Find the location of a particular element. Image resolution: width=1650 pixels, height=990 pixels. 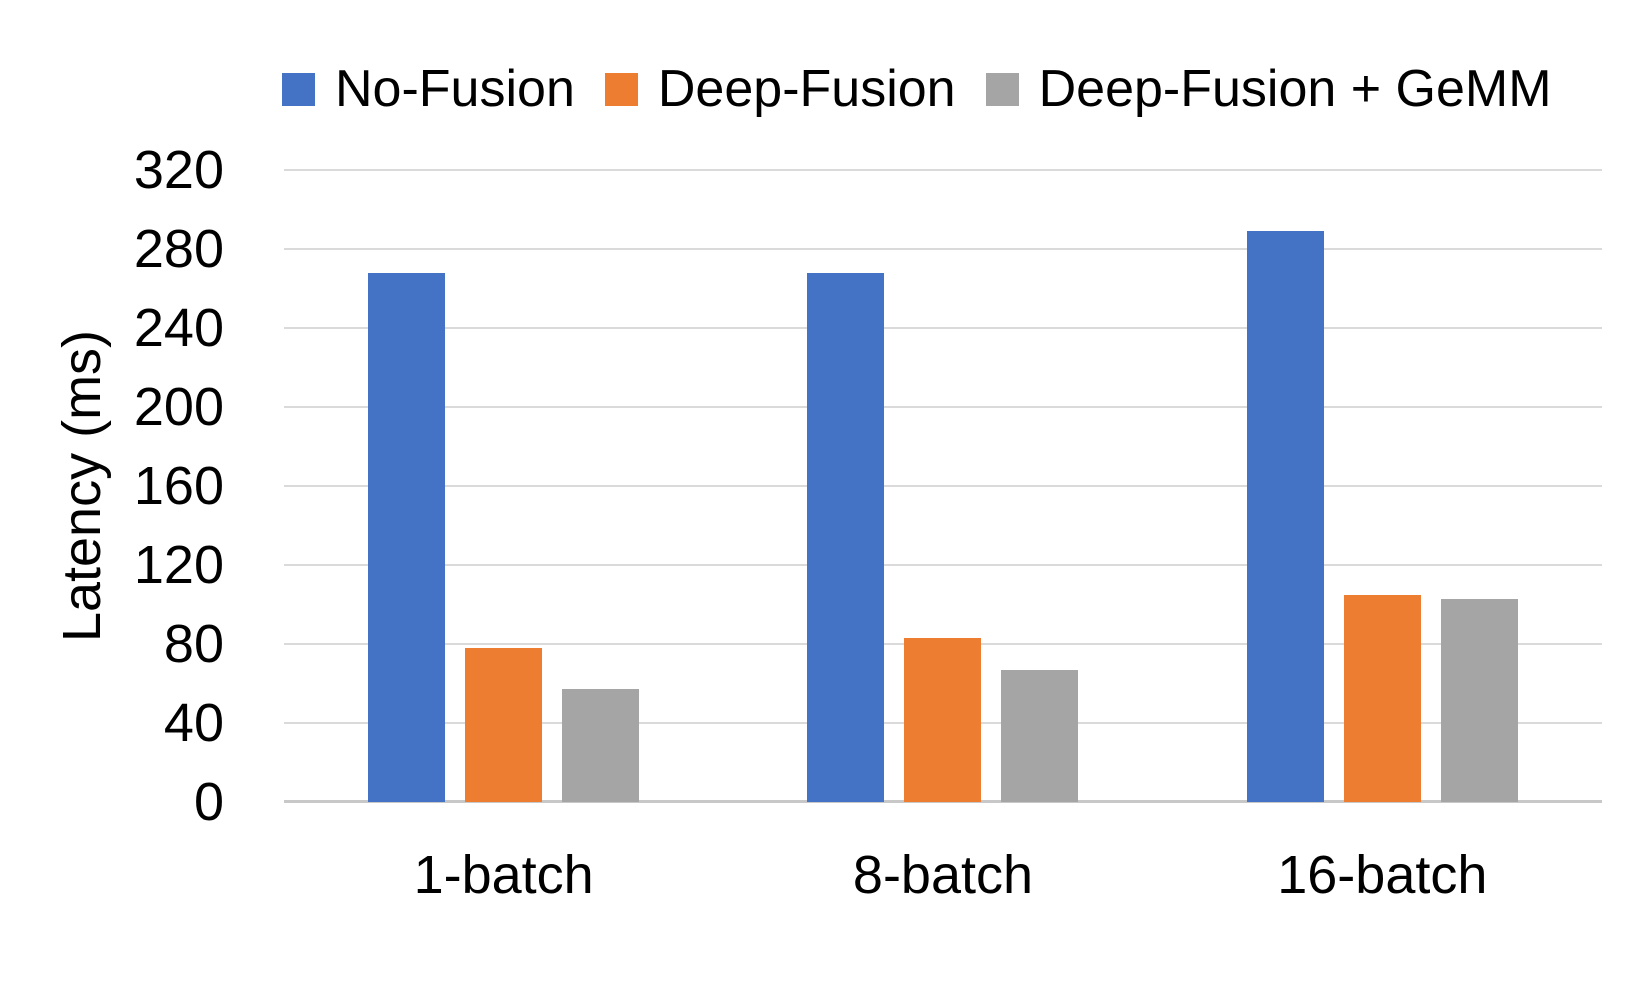

bar-deep-fusion-8-batch is located at coordinates (943, 720).